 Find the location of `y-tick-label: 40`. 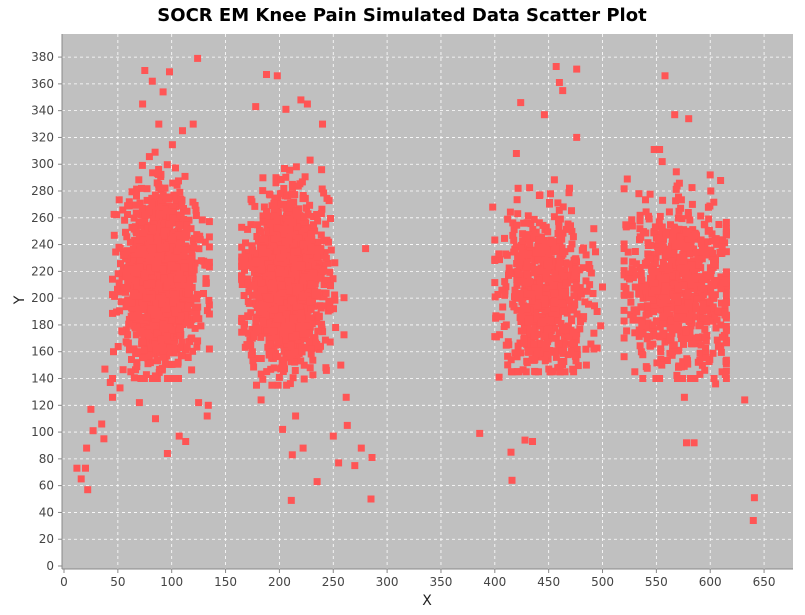

y-tick-label: 40 is located at coordinates (46, 512).